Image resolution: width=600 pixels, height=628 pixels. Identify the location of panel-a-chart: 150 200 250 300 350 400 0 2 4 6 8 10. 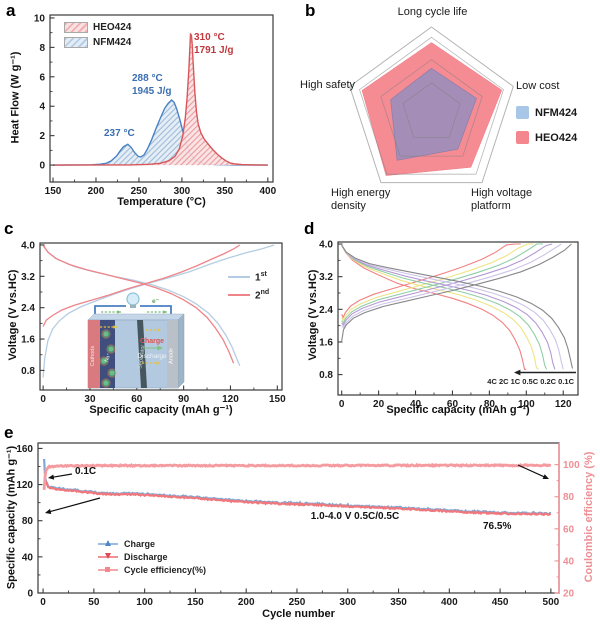
(155, 105).